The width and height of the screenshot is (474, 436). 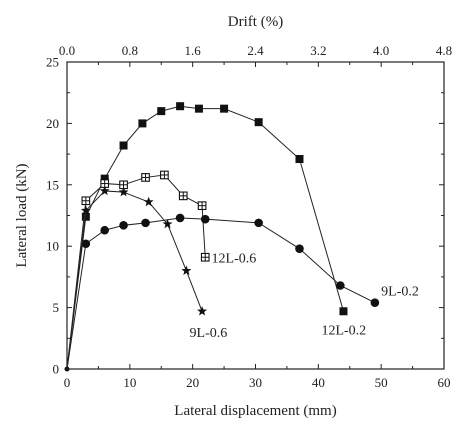 I want to click on x-tick-label: 10, so click(x=129, y=382).